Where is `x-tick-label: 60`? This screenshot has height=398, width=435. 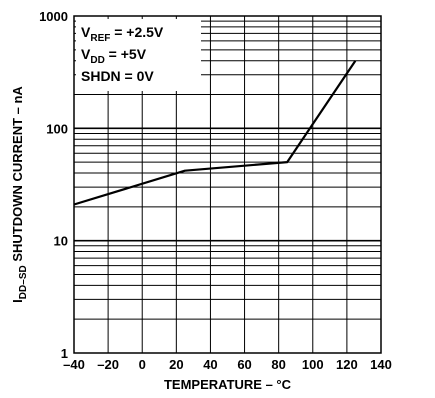 x-tick-label: 60 is located at coordinates (244, 364).